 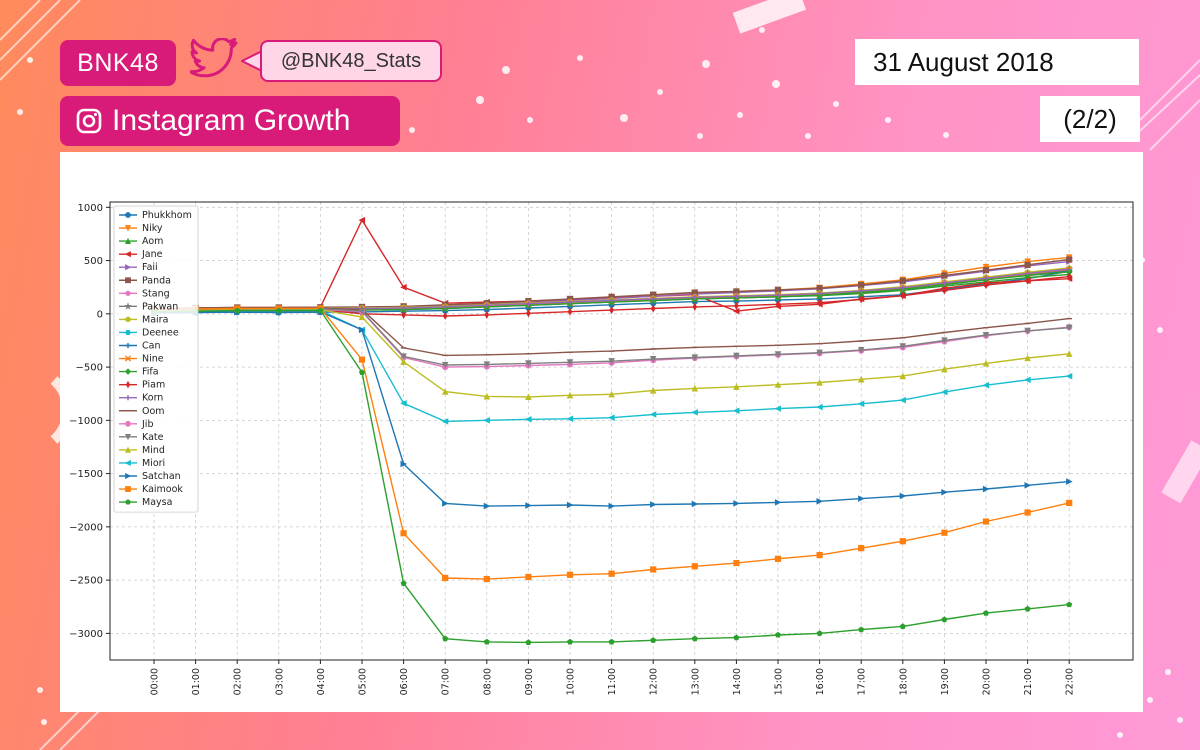 I want to click on legend-box, so click(x=156, y=359).